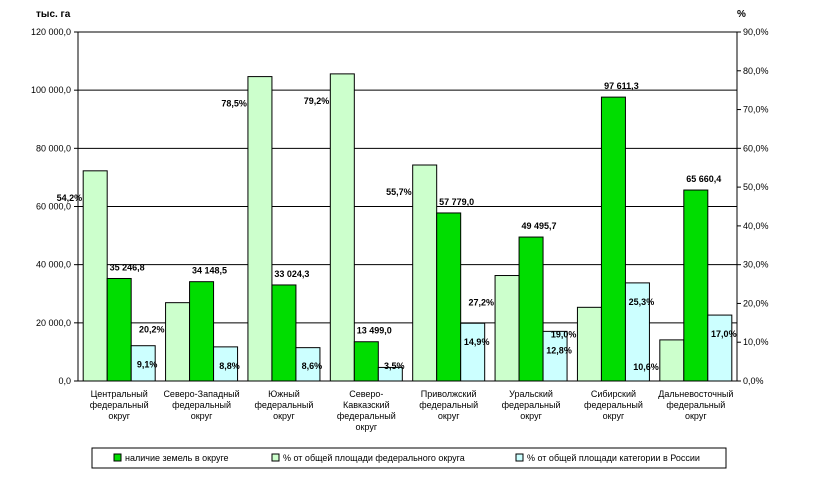 This screenshot has height=477, width=824. I want to click on data-label: 54,2%, so click(70, 198).